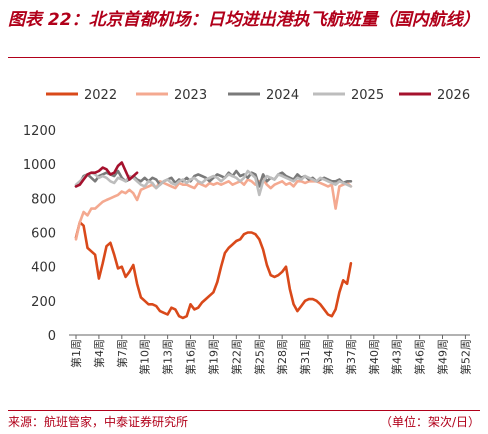 This screenshot has width=488, height=434. Describe the element at coordinates (258, 95) in the screenshot. I see `legend: 2022 2023 2024 2025 2026` at that location.